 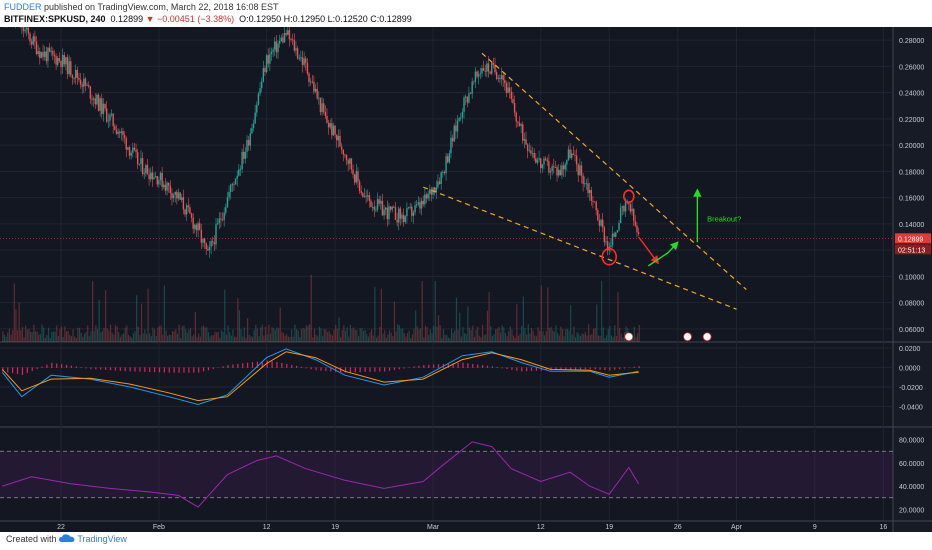 What do you see at coordinates (23, 7) in the screenshot?
I see `author-link: FUDDER` at bounding box center [23, 7].